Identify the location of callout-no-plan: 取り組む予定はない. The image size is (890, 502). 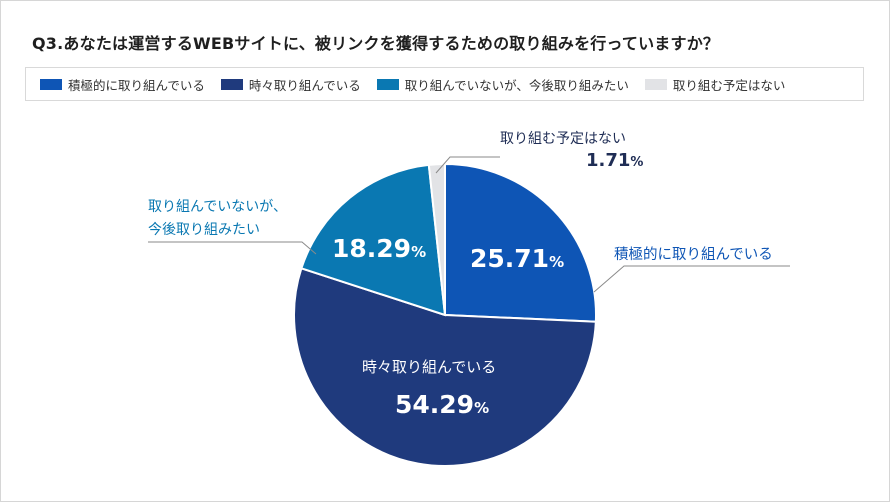
(563, 139).